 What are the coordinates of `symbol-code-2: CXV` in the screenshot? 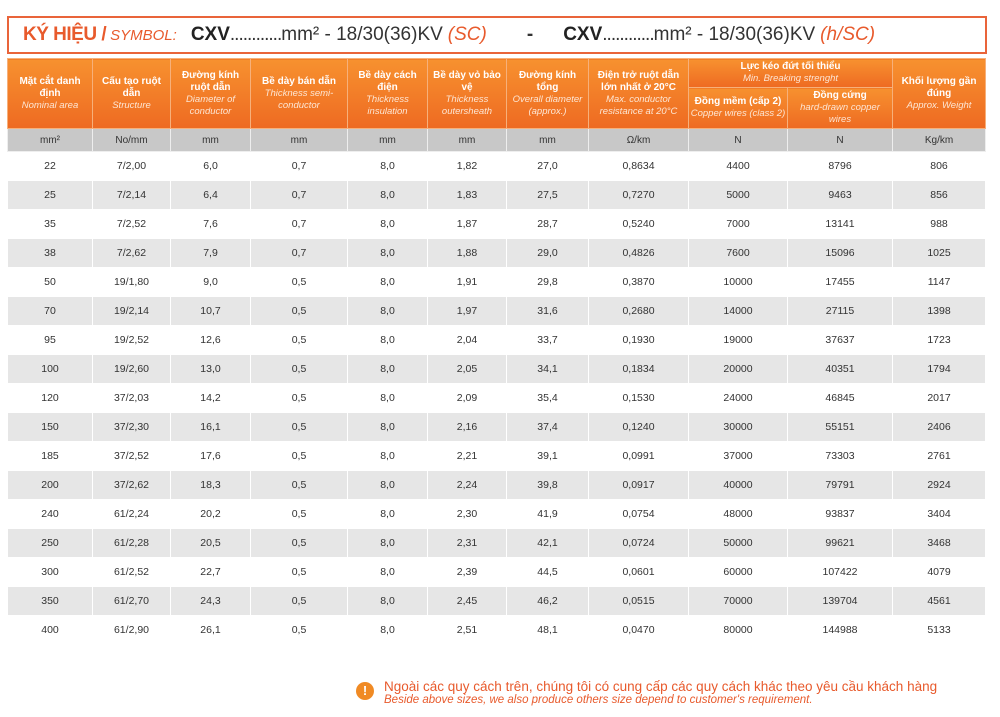 It's located at (583, 34).